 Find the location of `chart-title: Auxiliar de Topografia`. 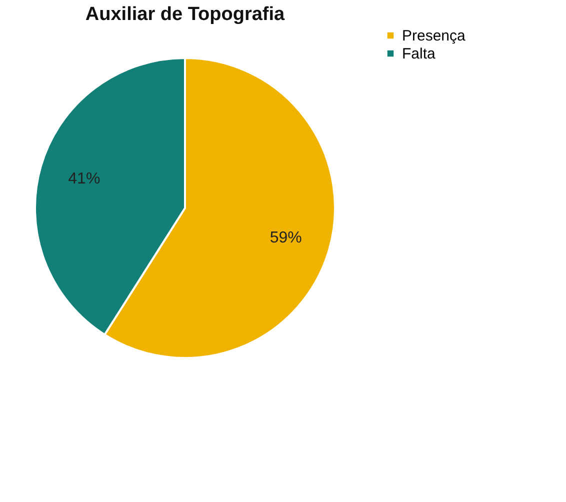

chart-title: Auxiliar de Topografia is located at coordinates (185, 14).